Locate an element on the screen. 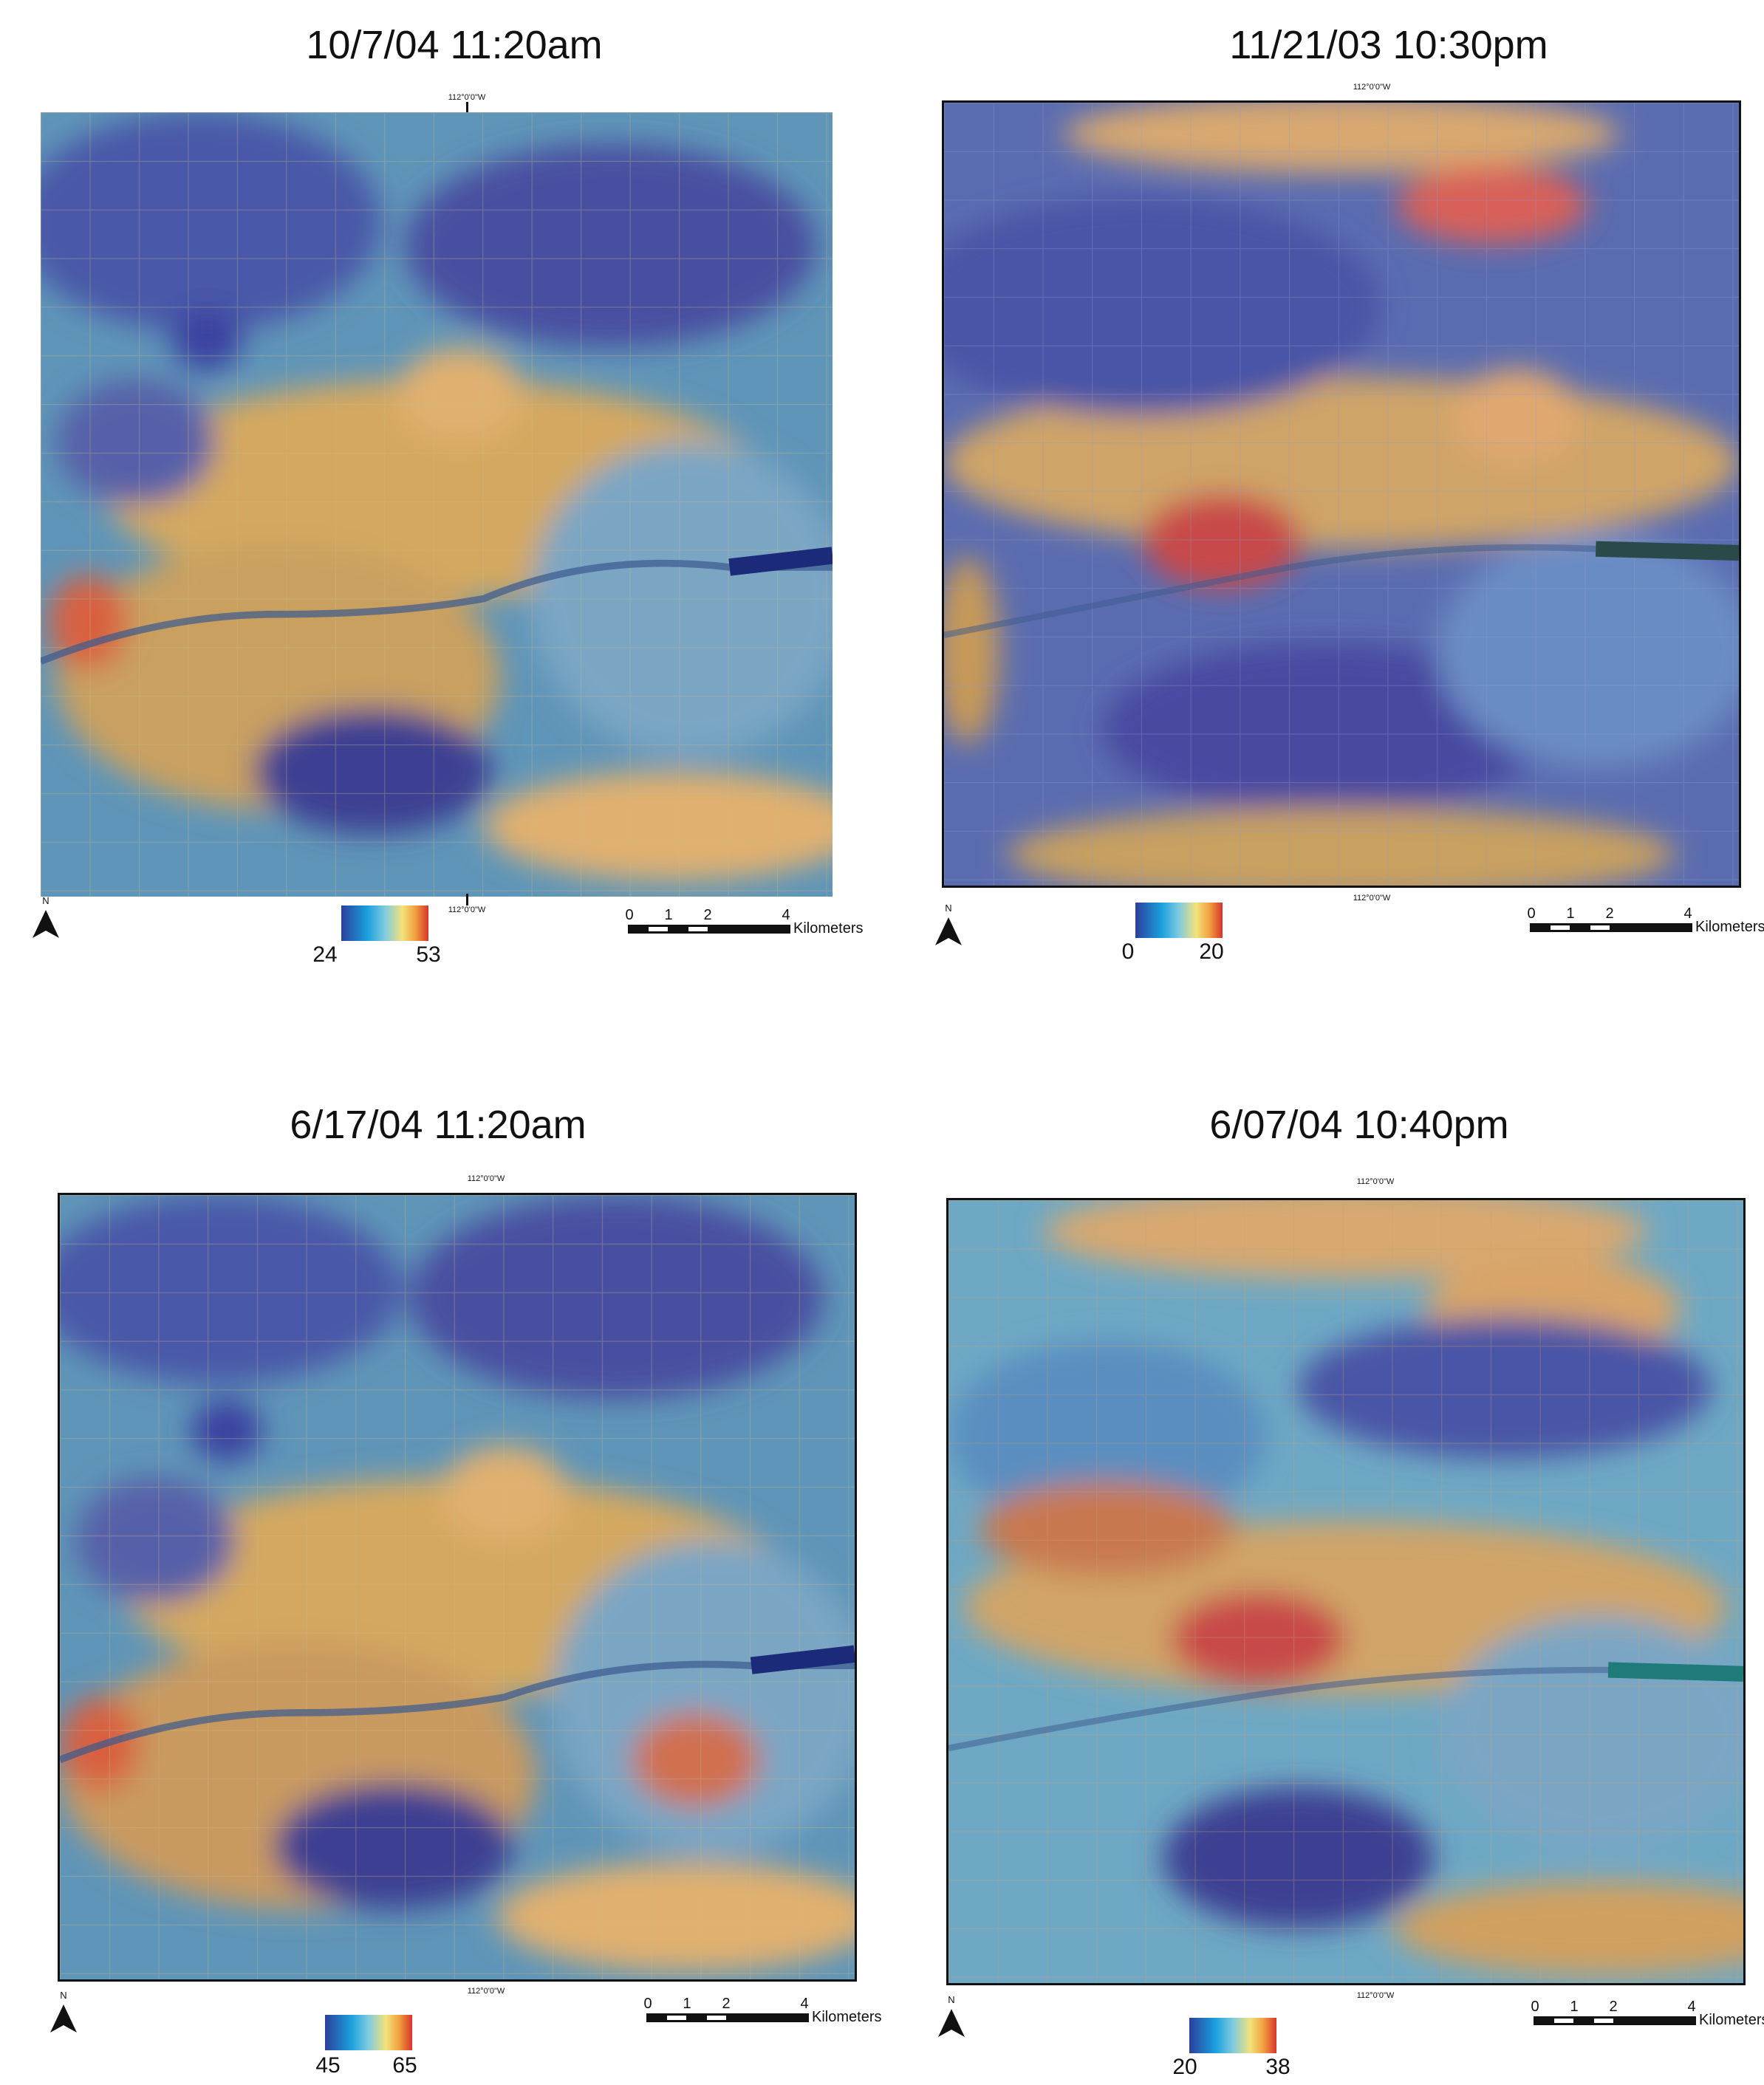  panel-title: 11/21/03 10:30pm is located at coordinates (1388, 45).